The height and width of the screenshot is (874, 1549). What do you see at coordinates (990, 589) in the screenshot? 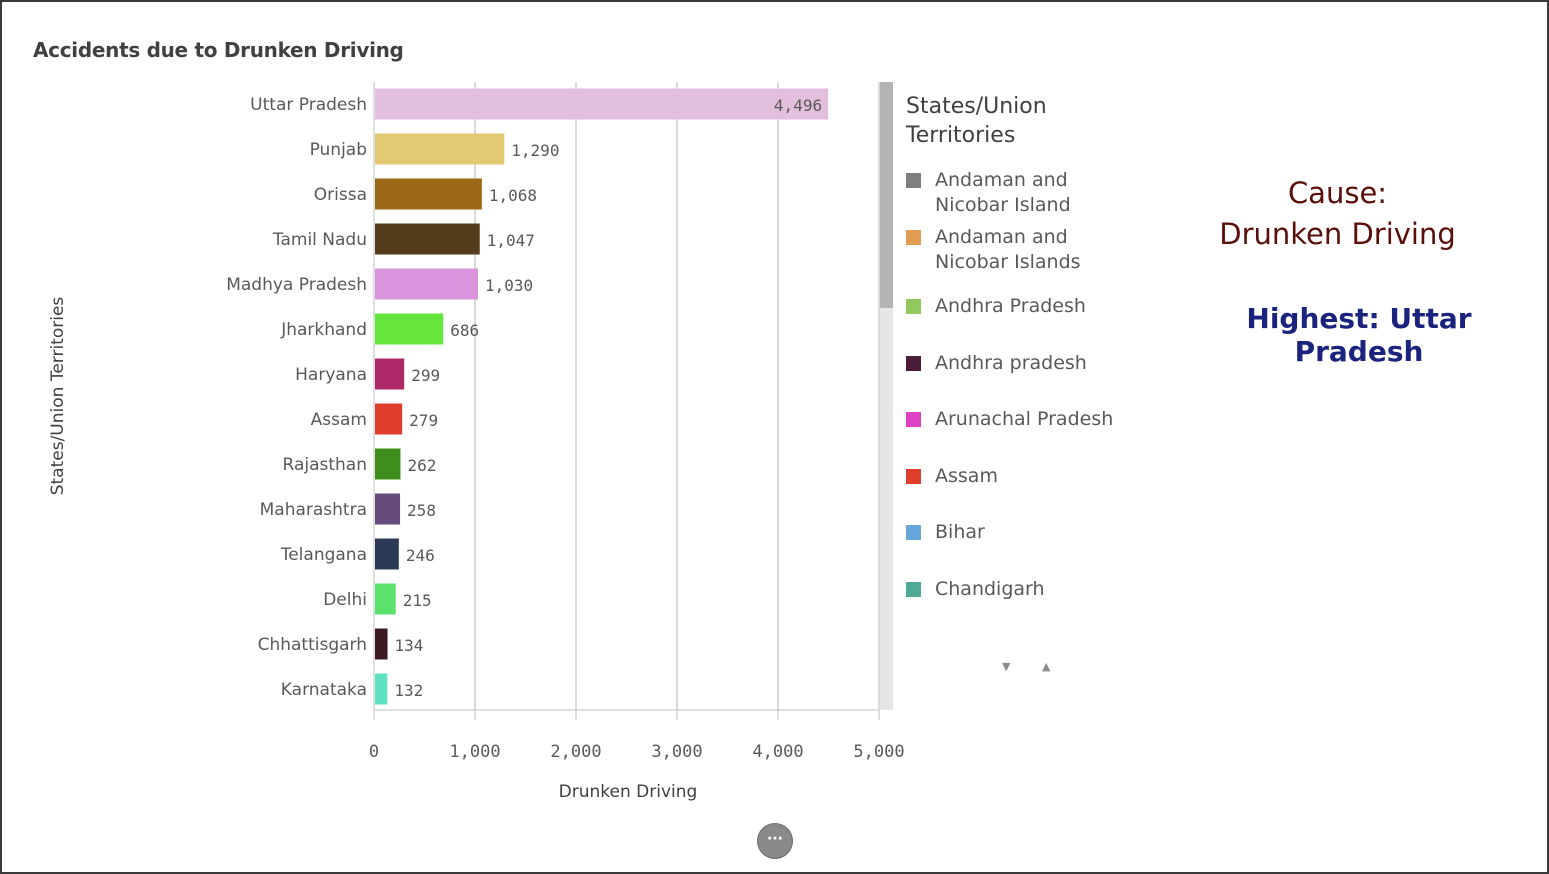
I see `legend-item-label: Chandigarh` at bounding box center [990, 589].